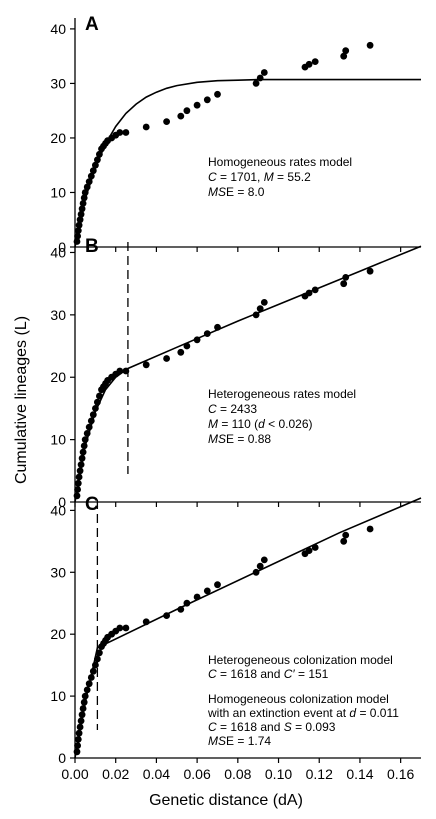 This screenshot has width=436, height=819. I want to click on annotation-line: MSE = 0.88, so click(239, 439).